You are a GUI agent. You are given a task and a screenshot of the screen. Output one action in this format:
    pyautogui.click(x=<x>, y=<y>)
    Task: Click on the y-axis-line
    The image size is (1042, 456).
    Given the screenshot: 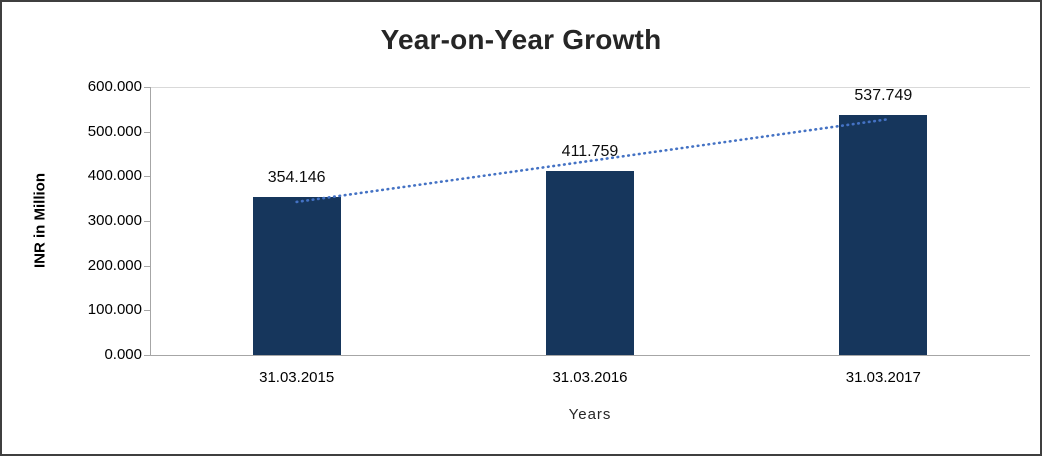 What is the action you would take?
    pyautogui.click(x=150, y=221)
    